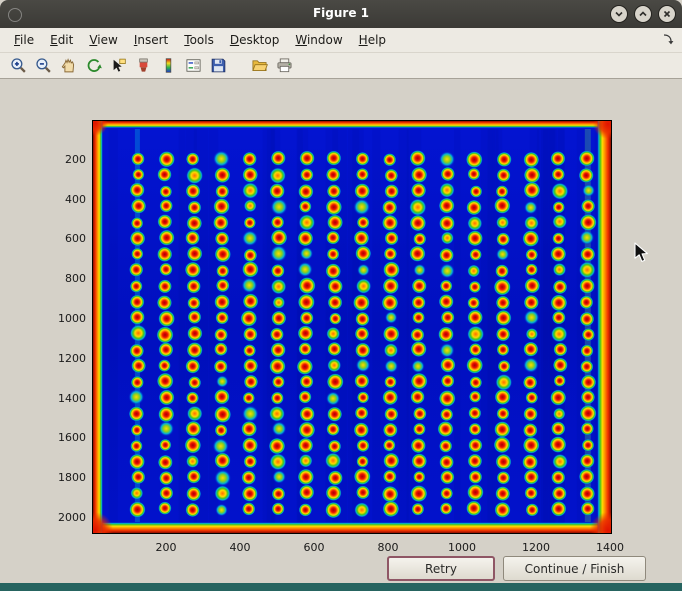 The height and width of the screenshot is (591, 682). I want to click on brush-icon, so click(143, 65).